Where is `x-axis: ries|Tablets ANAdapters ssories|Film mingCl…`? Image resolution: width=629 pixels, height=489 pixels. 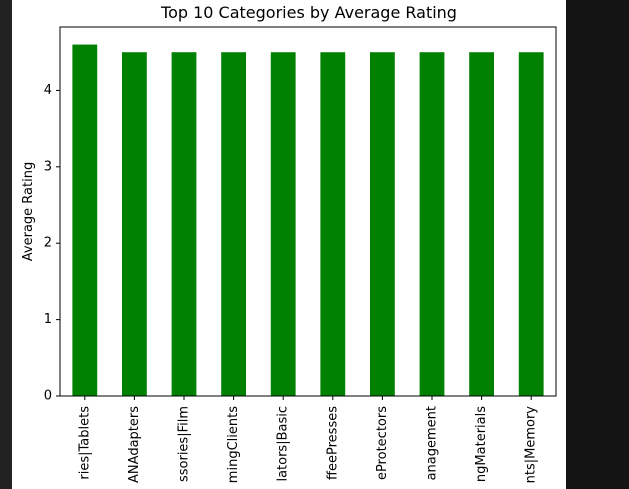
x-axis: ries|Tablets ANAdapters ssories|Film mingCl… is located at coordinates (308, 440).